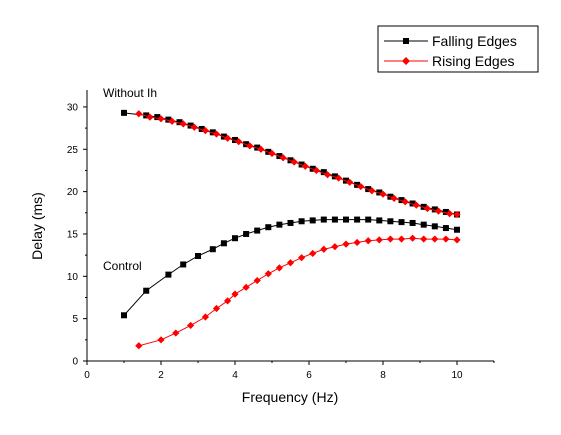 This screenshot has height=435, width=561. I want to click on y-tick-label: 20, so click(73, 192).